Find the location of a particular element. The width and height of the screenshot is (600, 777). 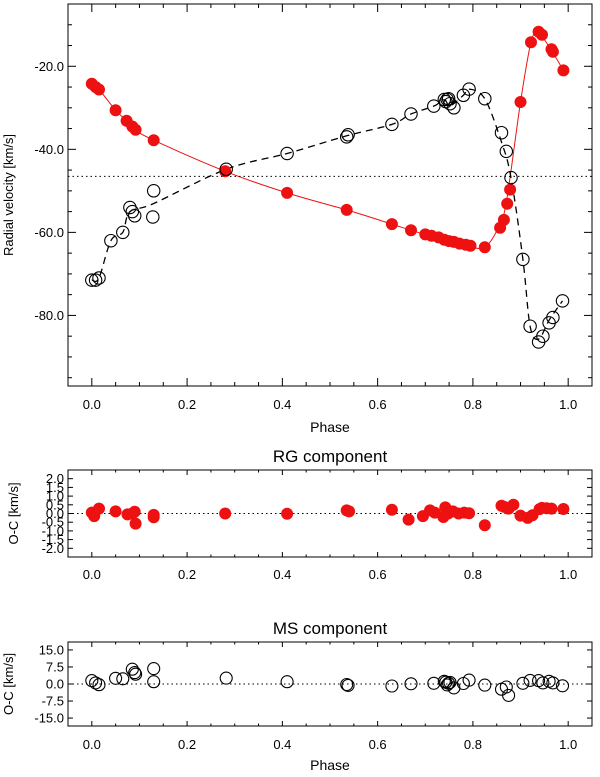

x-tick-label: 1.0 is located at coordinates (568, 744).